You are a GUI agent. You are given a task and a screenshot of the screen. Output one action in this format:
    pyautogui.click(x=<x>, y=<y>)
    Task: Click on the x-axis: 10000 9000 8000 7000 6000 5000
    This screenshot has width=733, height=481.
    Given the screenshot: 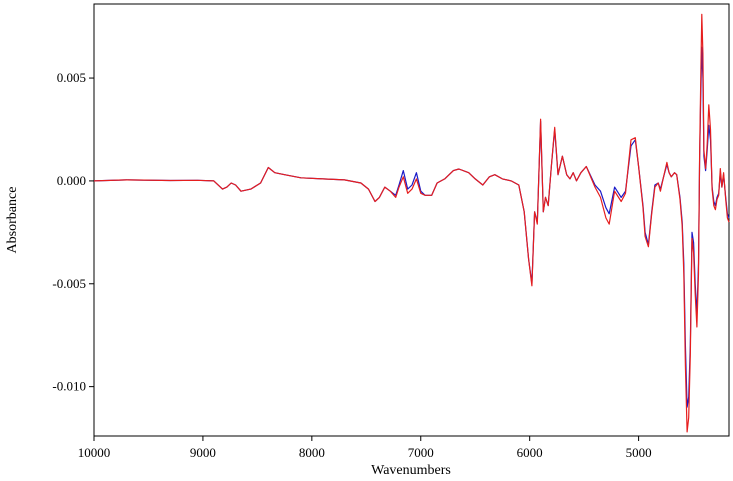 What is the action you would take?
    pyautogui.click(x=365, y=448)
    